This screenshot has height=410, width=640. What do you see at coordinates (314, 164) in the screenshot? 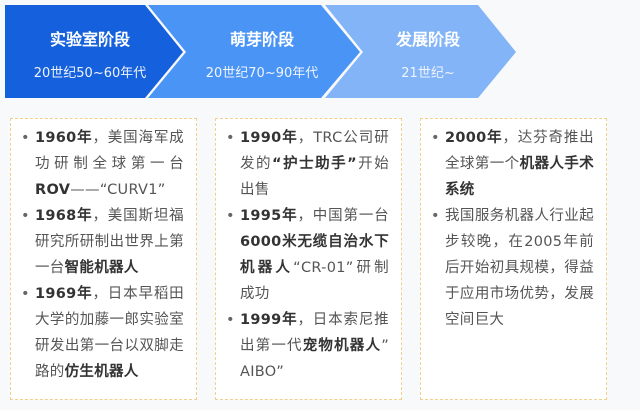
I see `highlight-text: “护士助手”` at bounding box center [314, 164].